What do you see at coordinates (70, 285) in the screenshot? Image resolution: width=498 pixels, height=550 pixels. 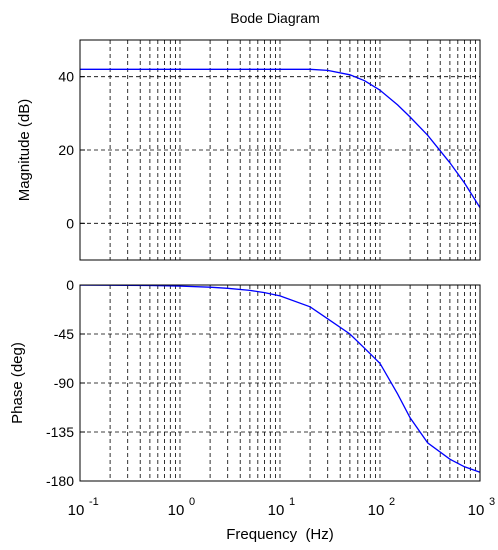 I see `phase-y-tick-label: 0` at bounding box center [70, 285].